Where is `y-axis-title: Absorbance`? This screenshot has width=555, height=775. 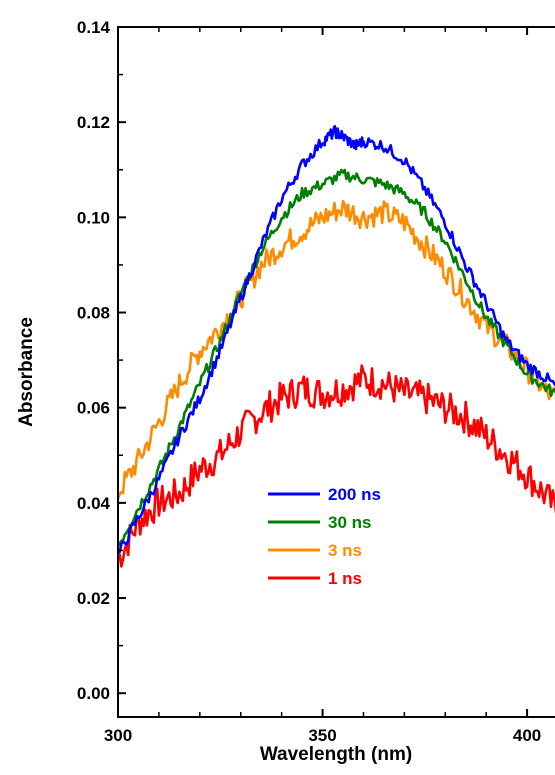 y-axis-title: Absorbance is located at coordinates (26, 372).